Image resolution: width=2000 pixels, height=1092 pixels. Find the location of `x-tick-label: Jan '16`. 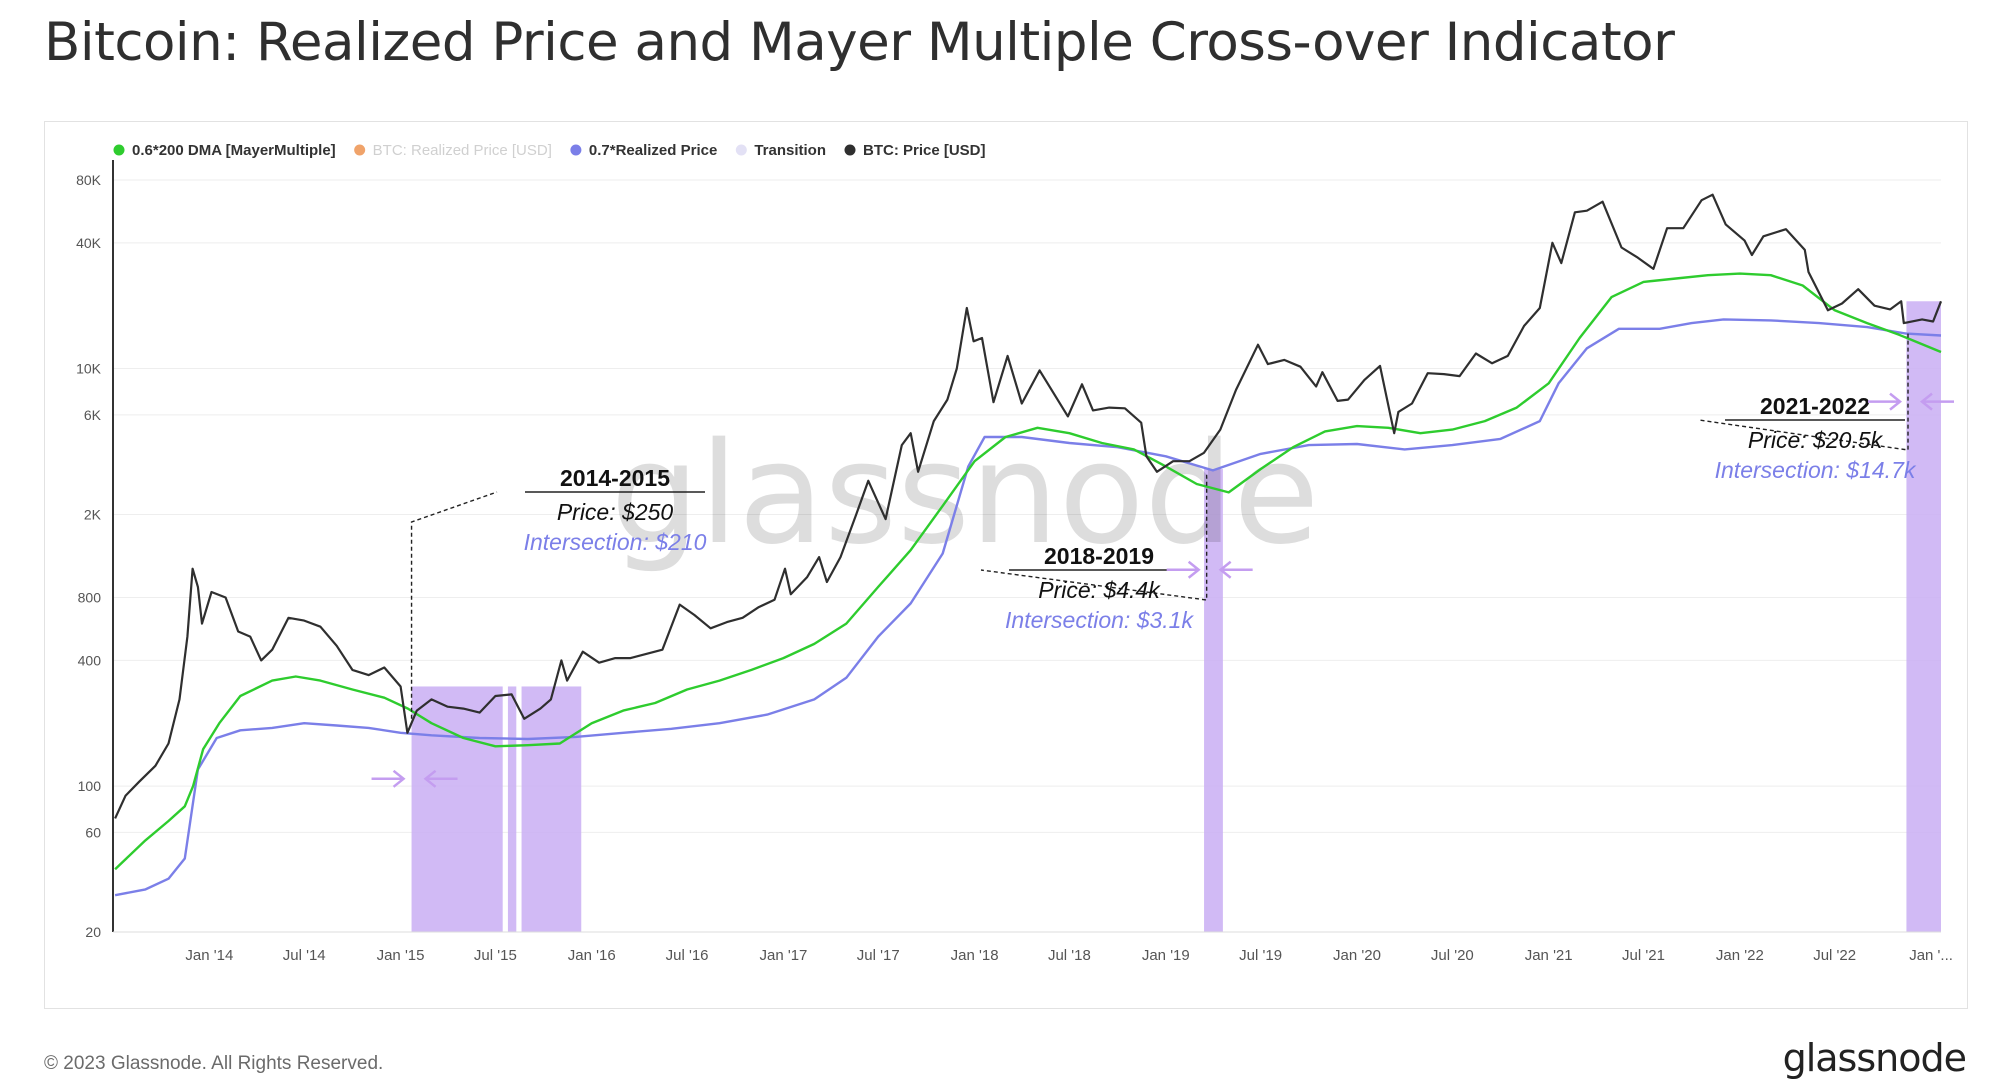

x-tick-label: Jan '16 is located at coordinates (592, 955).